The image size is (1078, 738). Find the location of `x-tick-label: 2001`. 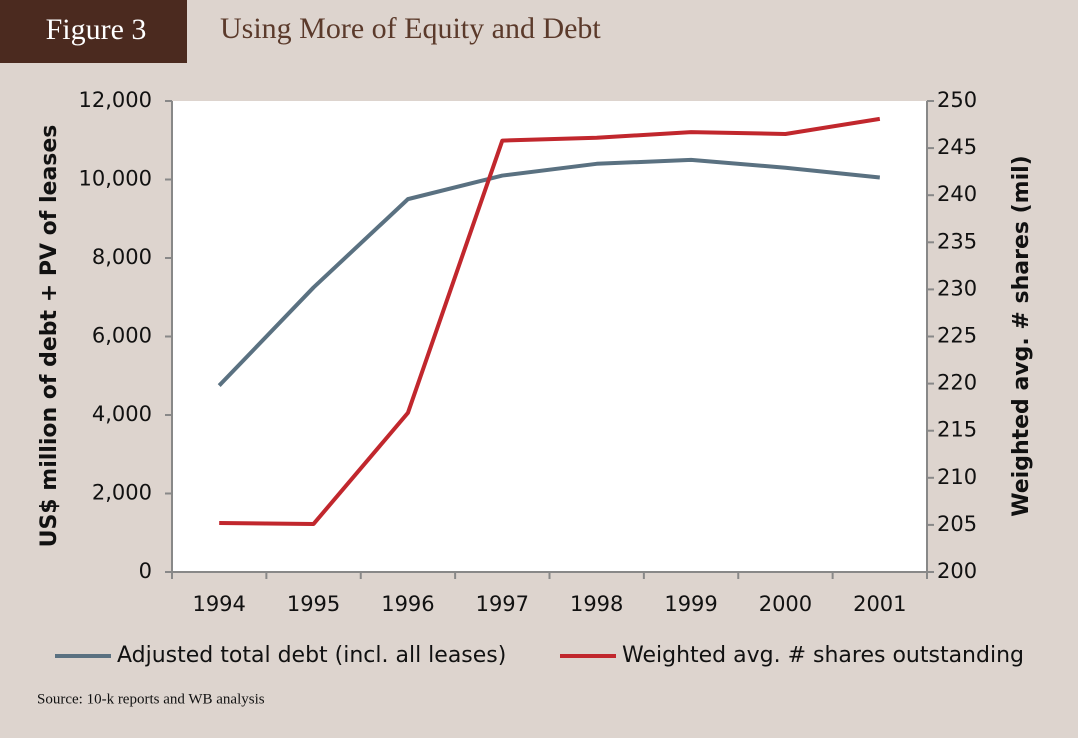

x-tick-label: 2001 is located at coordinates (879, 604).